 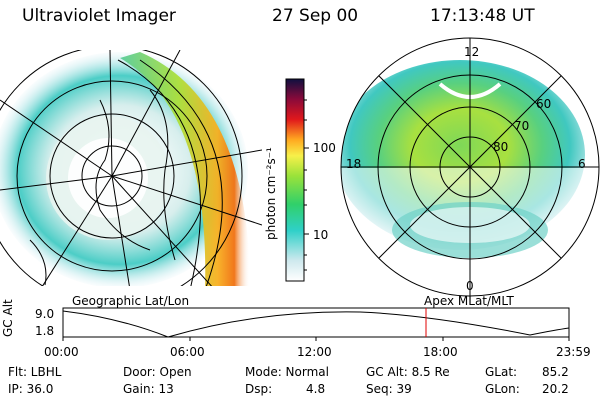 What do you see at coordinates (259, 389) in the screenshot?
I see `stat-dsp-label: Dsp:` at bounding box center [259, 389].